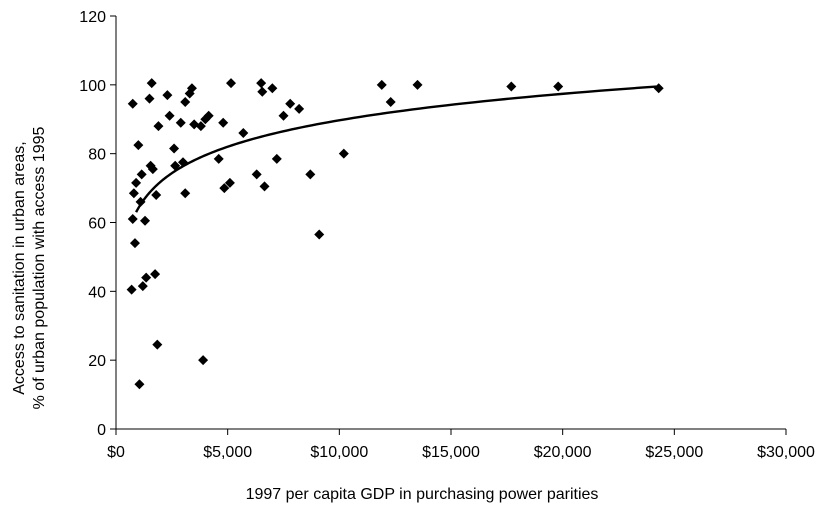  Describe the element at coordinates (39, 267) in the screenshot. I see `y-axis-title-line-2: % of urban population with access 1995` at that location.